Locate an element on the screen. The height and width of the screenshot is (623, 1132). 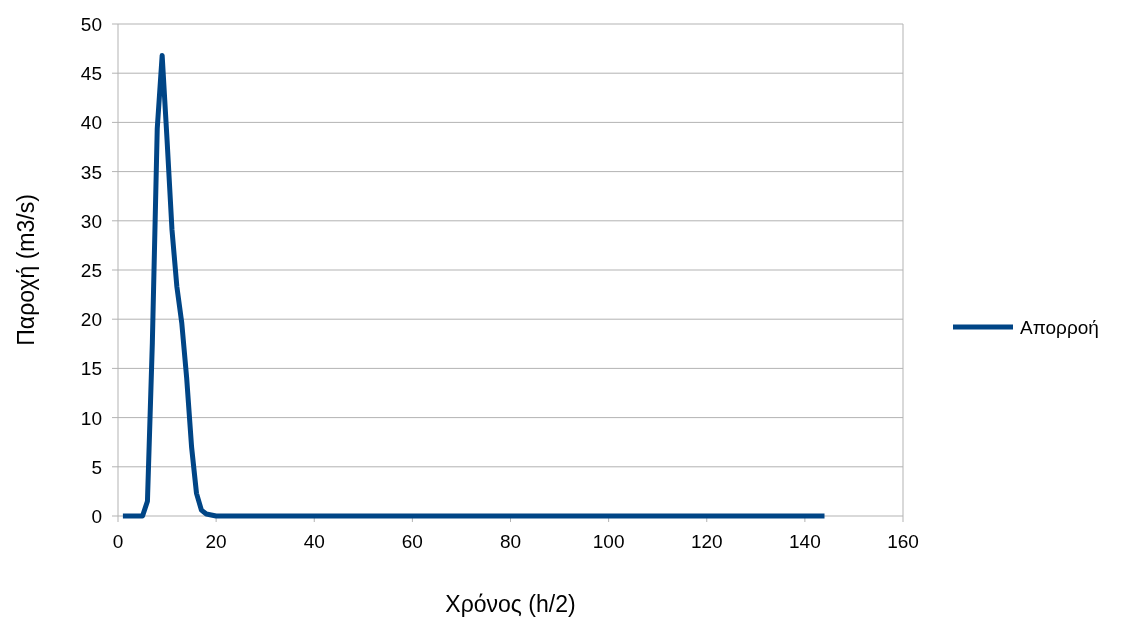
y-tick-label: 45 is located at coordinates (91, 74).